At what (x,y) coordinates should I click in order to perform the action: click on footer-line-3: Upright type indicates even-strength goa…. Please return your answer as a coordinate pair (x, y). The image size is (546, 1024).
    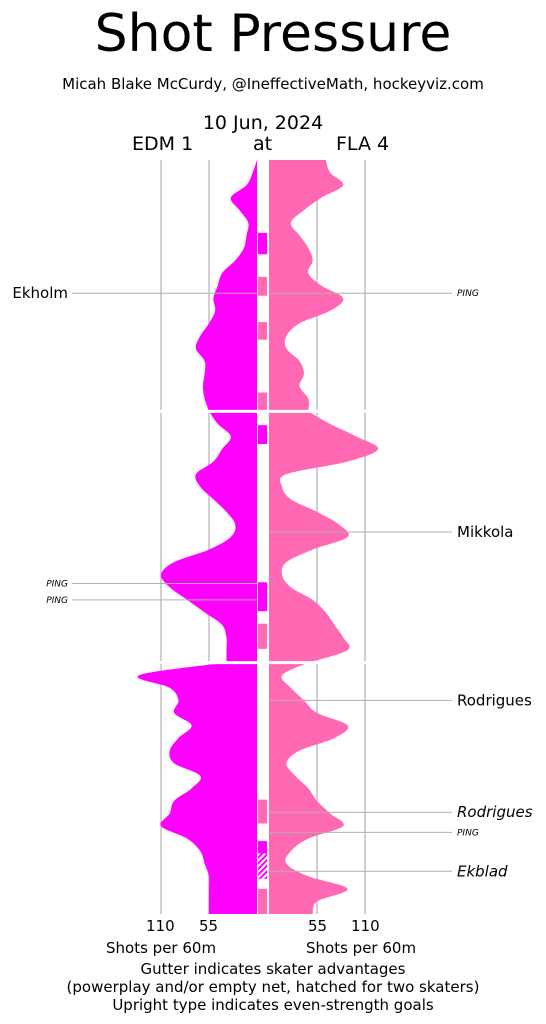
    Looking at the image, I should click on (273, 1005).